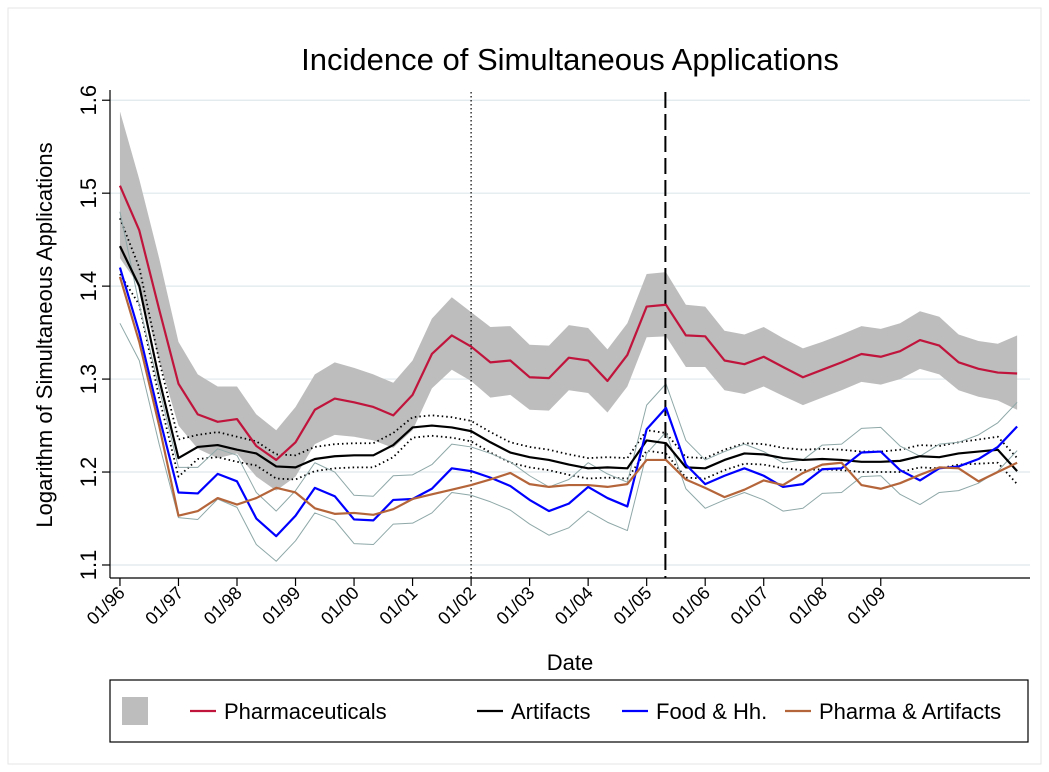  What do you see at coordinates (88, 472) in the screenshot?
I see `y-tick-label: 1.2` at bounding box center [88, 472].